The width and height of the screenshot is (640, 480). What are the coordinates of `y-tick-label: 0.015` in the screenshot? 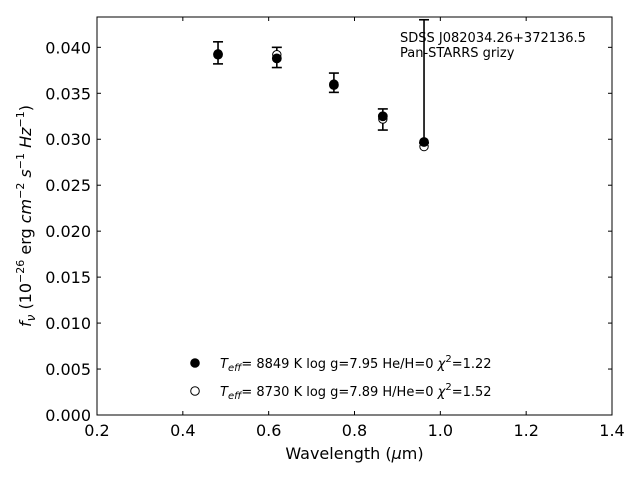 It's located at (68, 277).